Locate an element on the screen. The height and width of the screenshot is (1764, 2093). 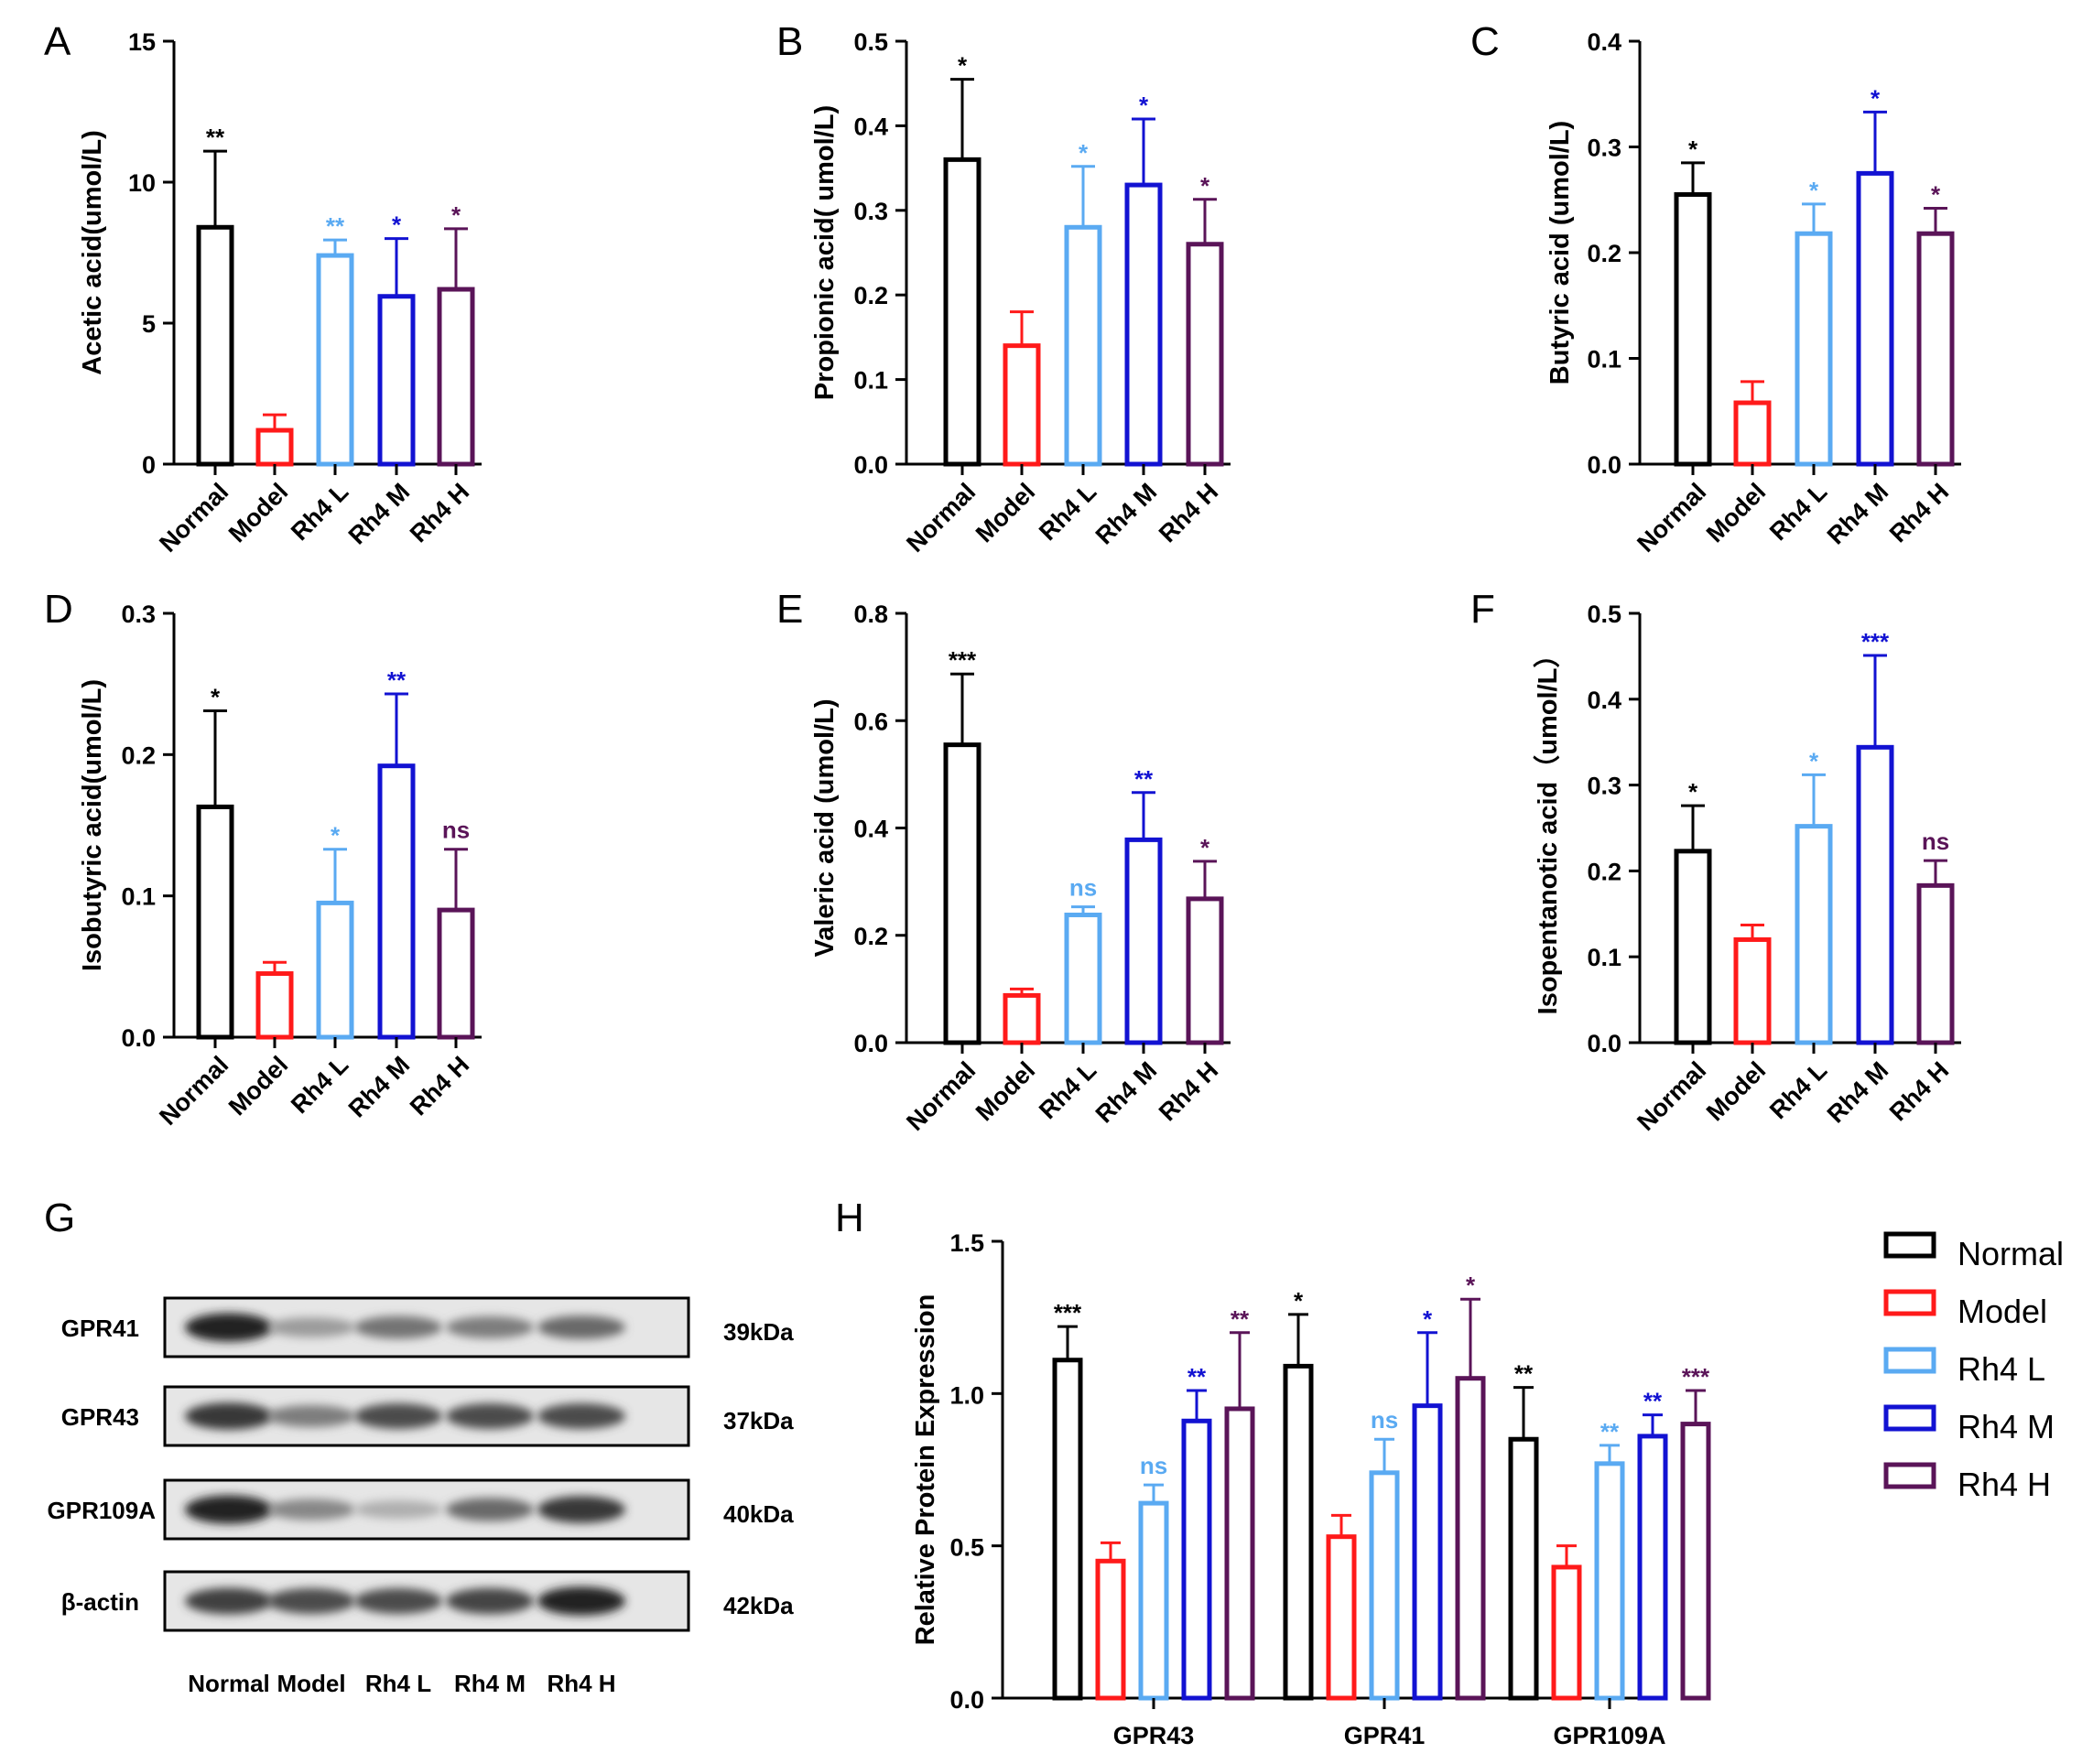
panel-letter: E is located at coordinates (790, 610).